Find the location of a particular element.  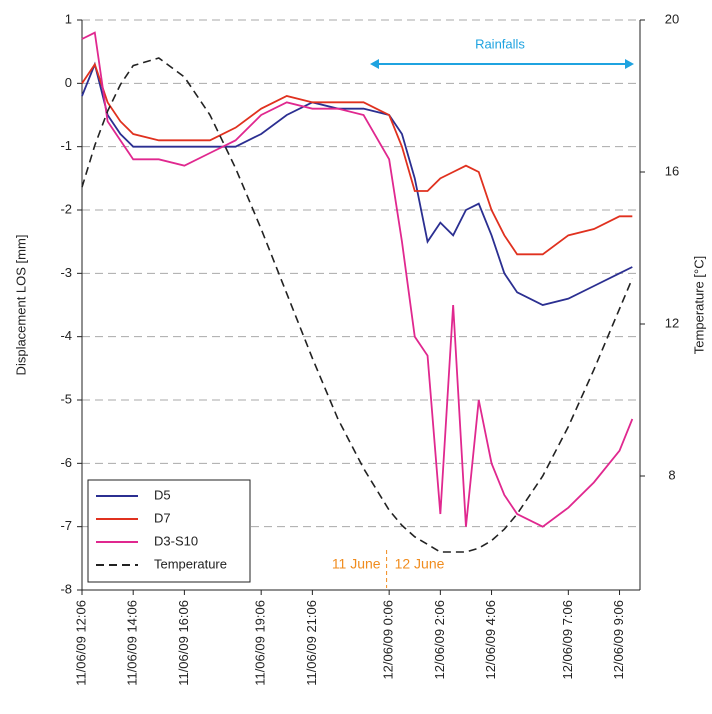

x-tick-label: 12/06/09 4:06 is located at coordinates (490, 640).